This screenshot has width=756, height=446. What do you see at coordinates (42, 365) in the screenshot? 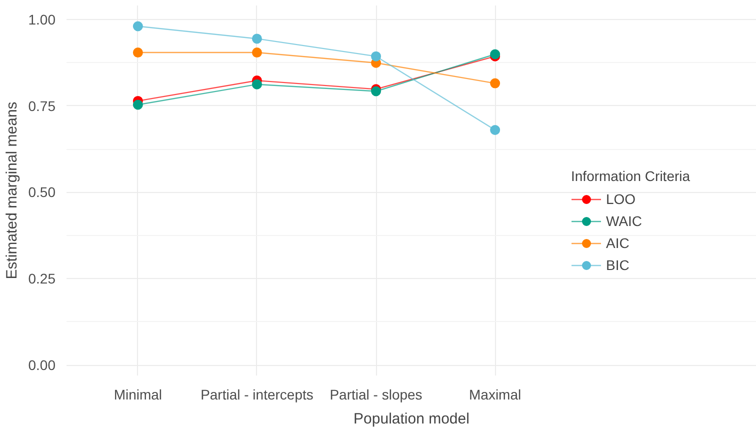
I see `y-tick-label: 0.00` at bounding box center [42, 365].